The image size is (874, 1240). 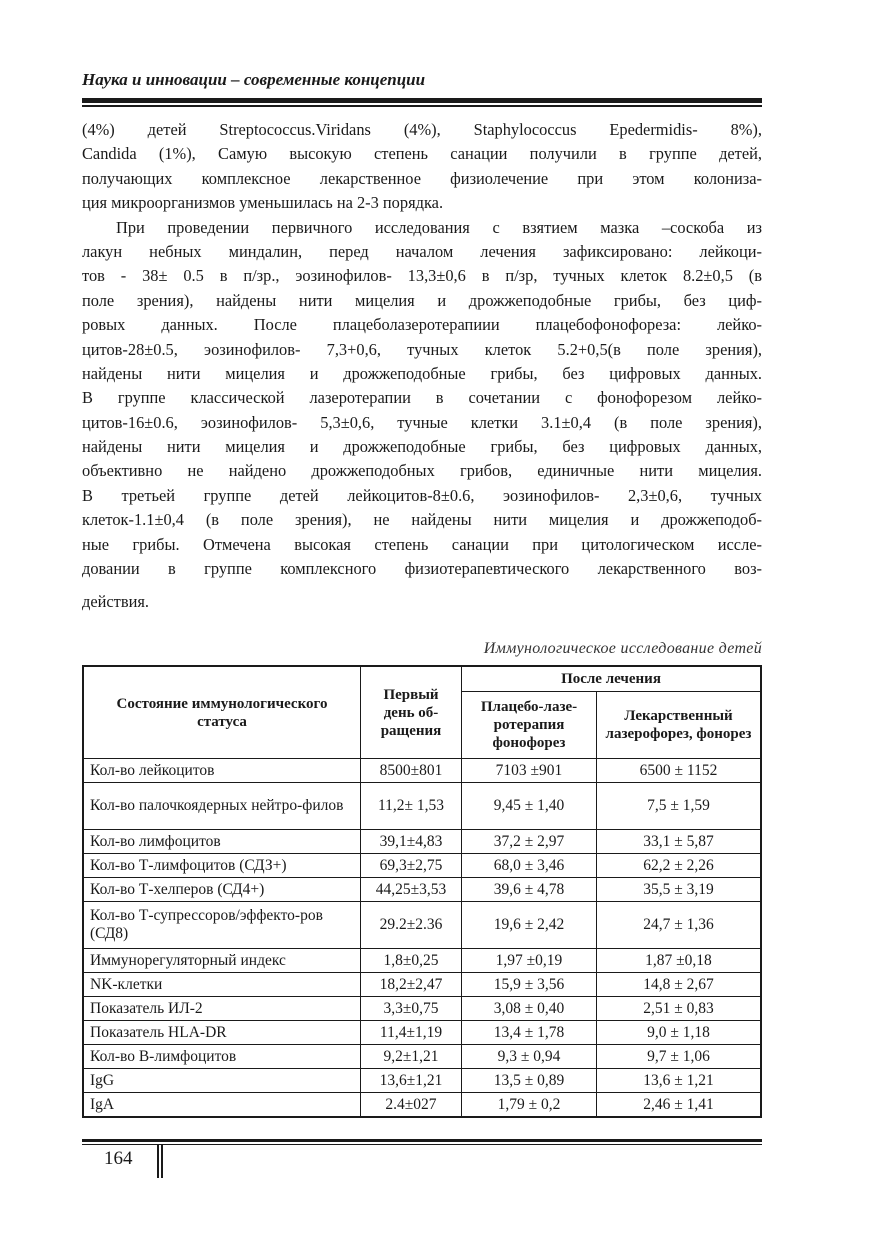 I want to click on cell-value: 9,0 ± 1,18, so click(x=679, y=1032).